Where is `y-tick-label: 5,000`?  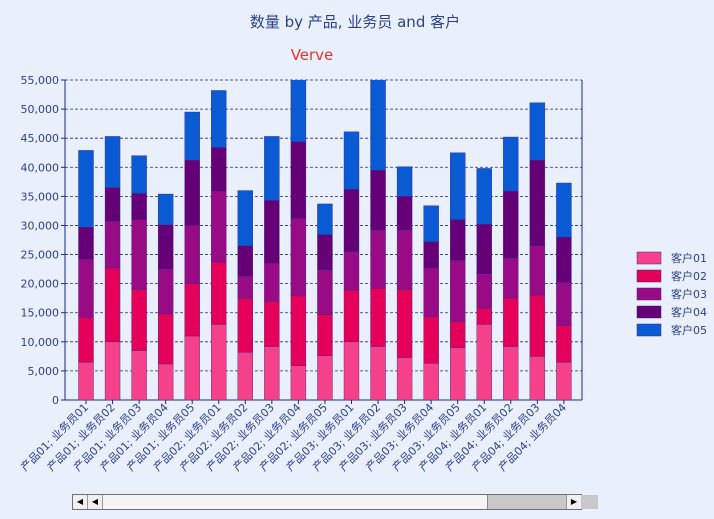
y-tick-label: 5,000 is located at coordinates (44, 371).